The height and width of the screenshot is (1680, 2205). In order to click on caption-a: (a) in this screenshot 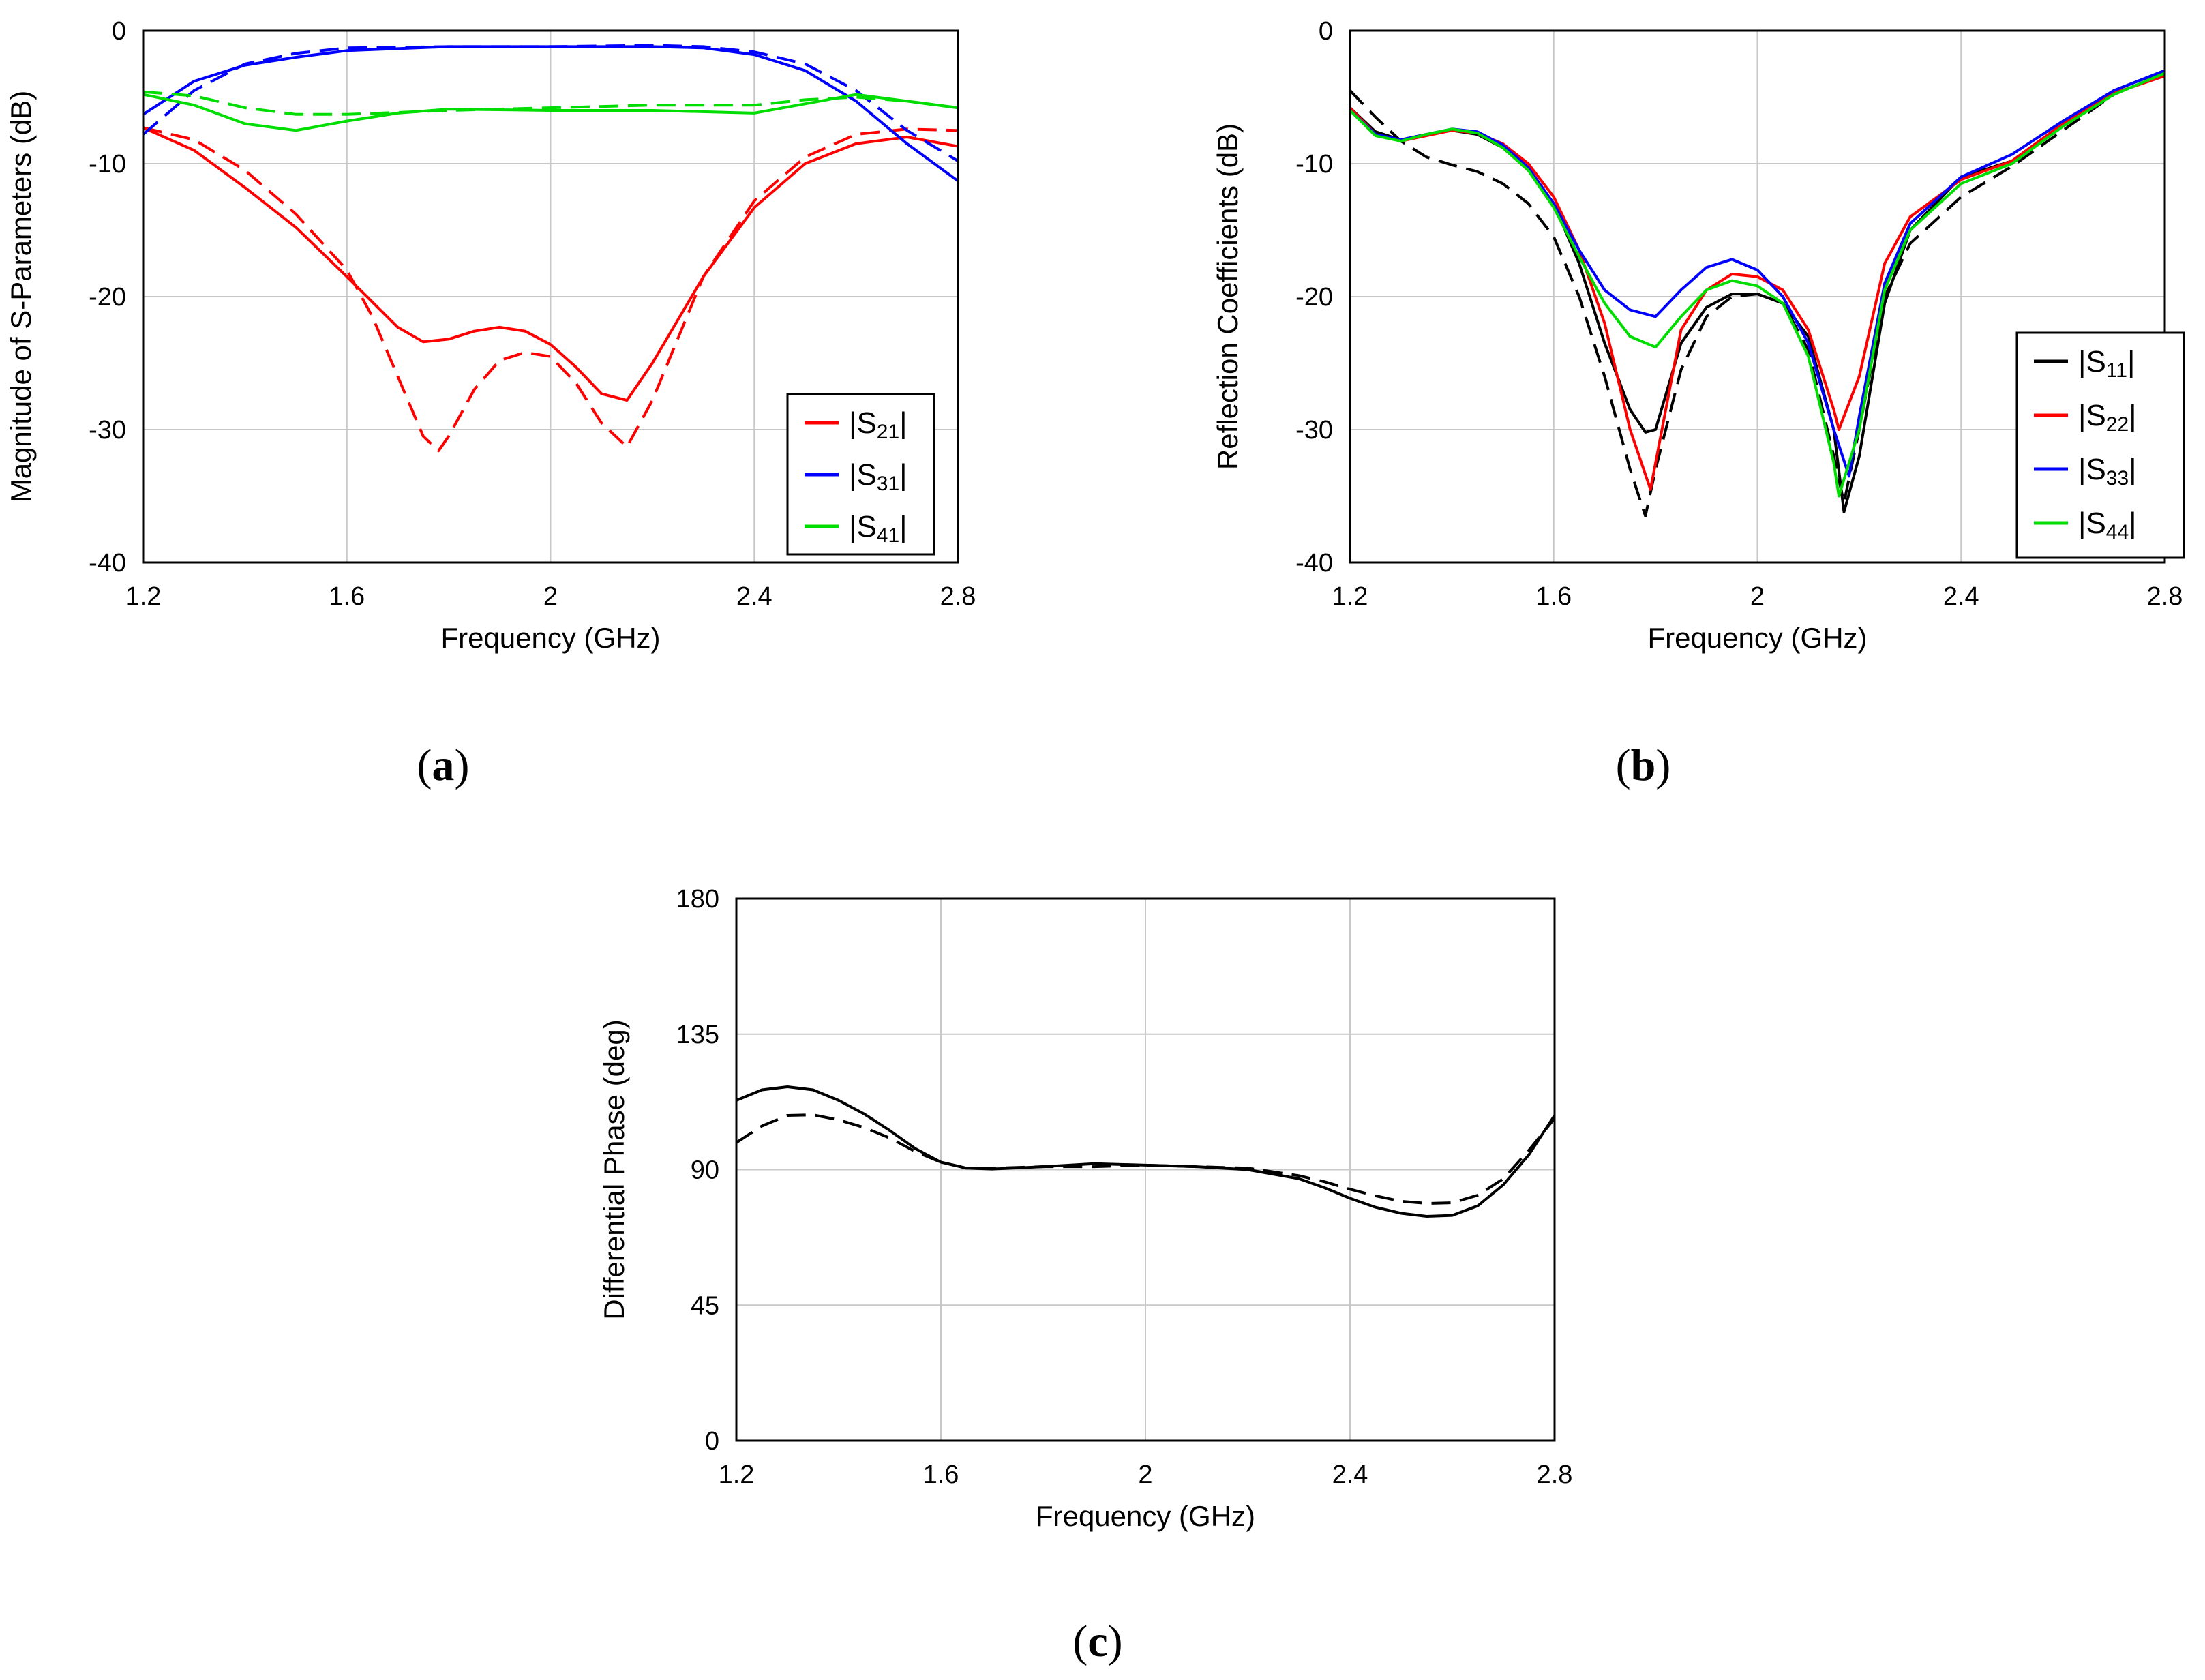, I will do `click(443, 765)`.